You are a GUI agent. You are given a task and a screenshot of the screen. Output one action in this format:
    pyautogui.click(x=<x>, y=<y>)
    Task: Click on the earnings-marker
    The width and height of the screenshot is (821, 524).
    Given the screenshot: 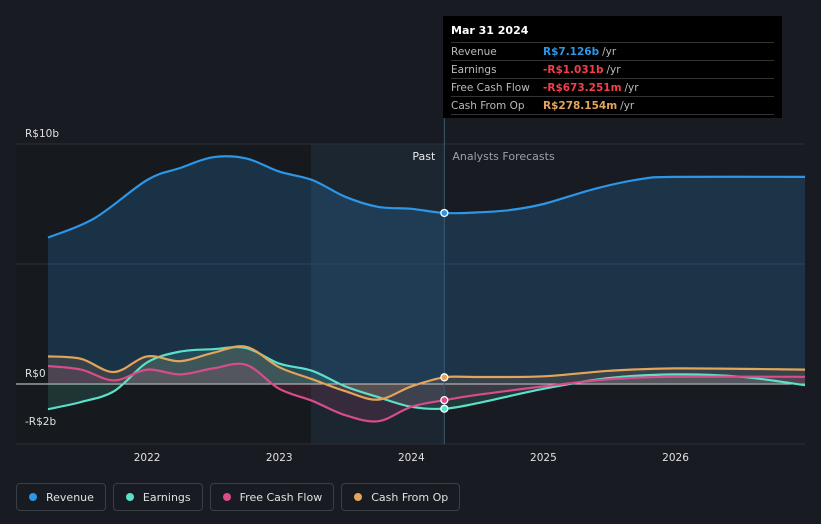 What is the action you would take?
    pyautogui.click(x=444, y=408)
    